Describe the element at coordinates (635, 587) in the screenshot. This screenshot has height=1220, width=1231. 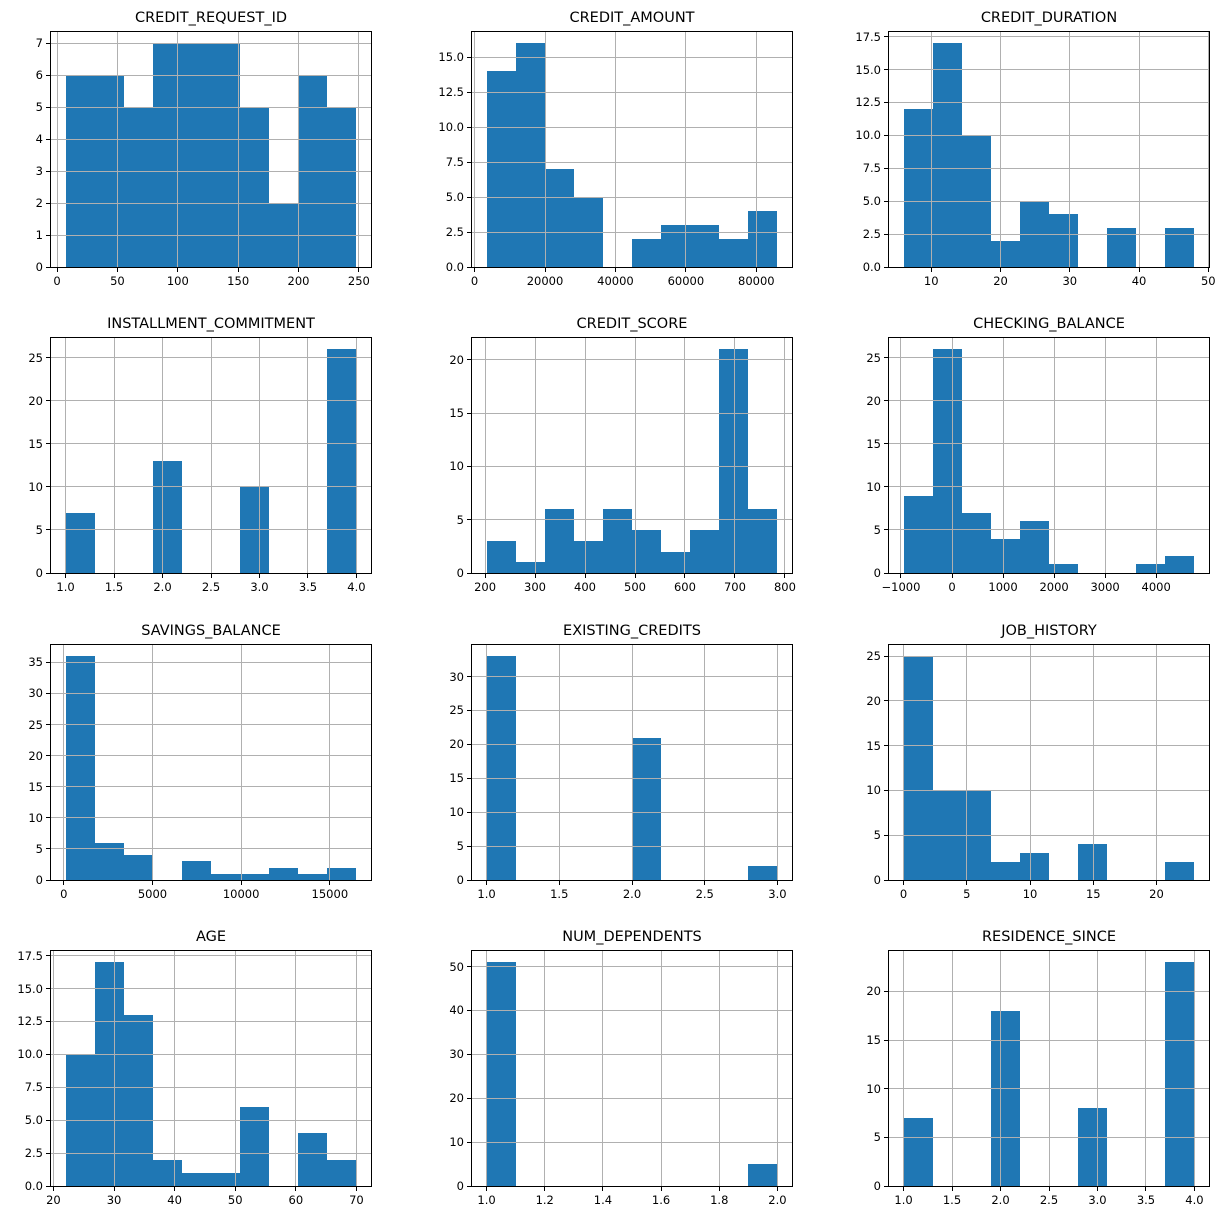
I see `x-tick-label: 500` at that location.